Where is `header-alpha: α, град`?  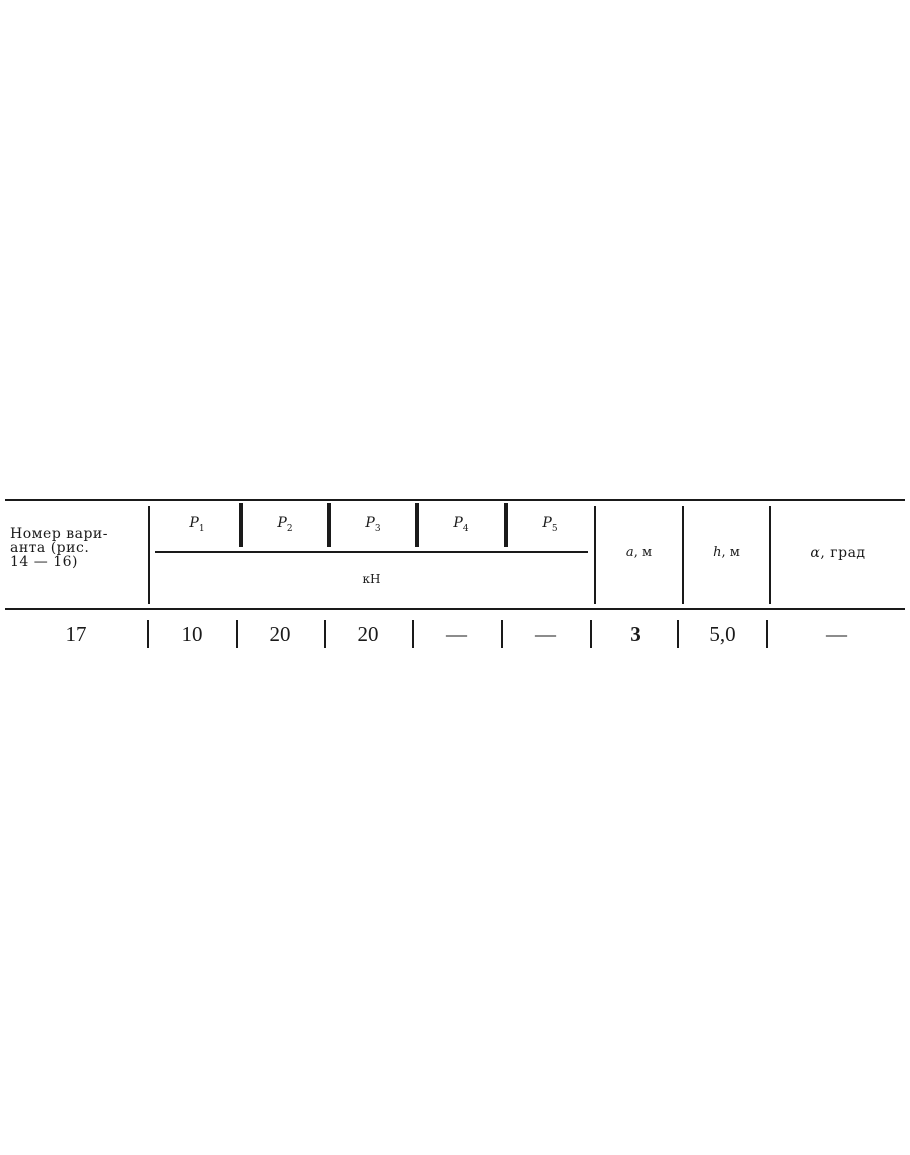
header-alpha: α, град is located at coordinates (838, 553).